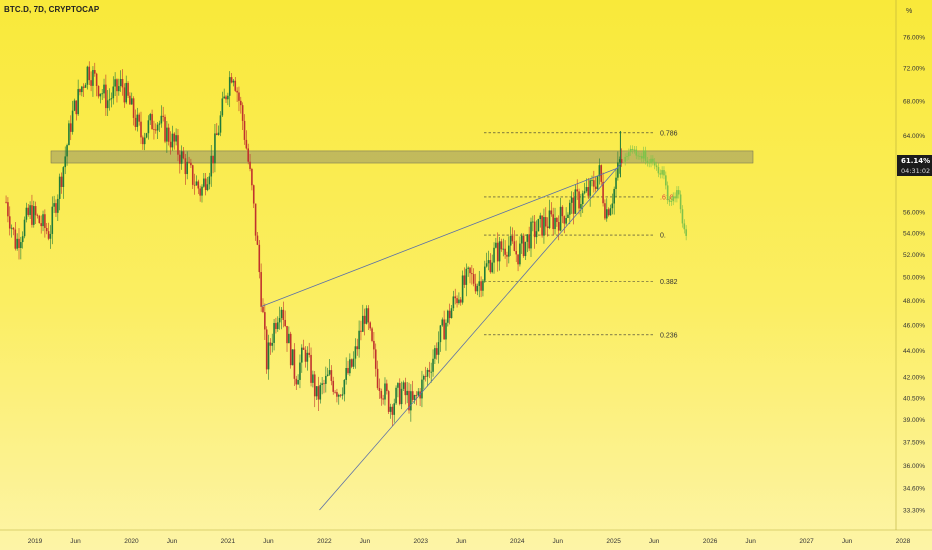  Describe the element at coordinates (402, 157) in the screenshot. I see `resistance-zone` at that location.